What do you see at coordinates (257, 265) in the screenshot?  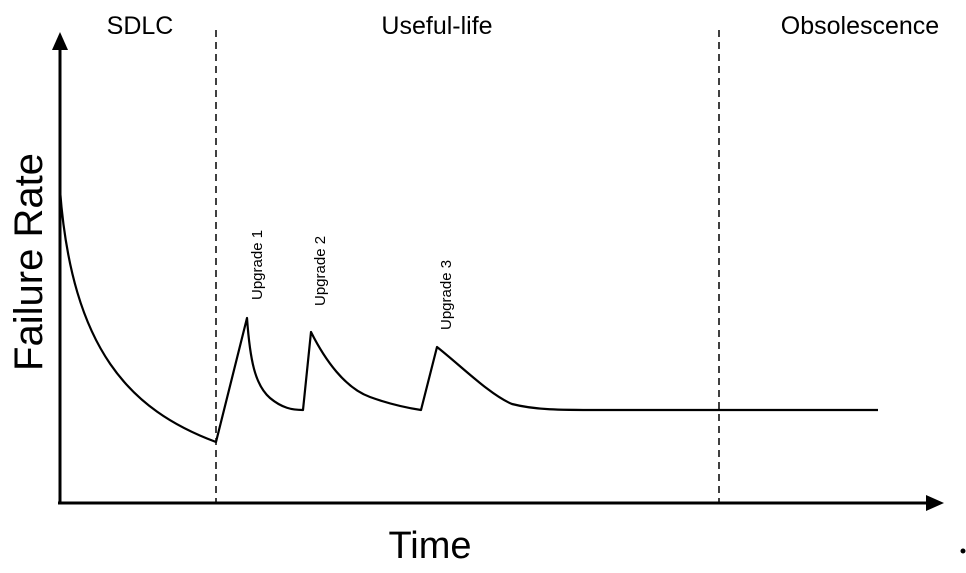 I see `event-label-upgrade-1: Upgrade 1` at bounding box center [257, 265].